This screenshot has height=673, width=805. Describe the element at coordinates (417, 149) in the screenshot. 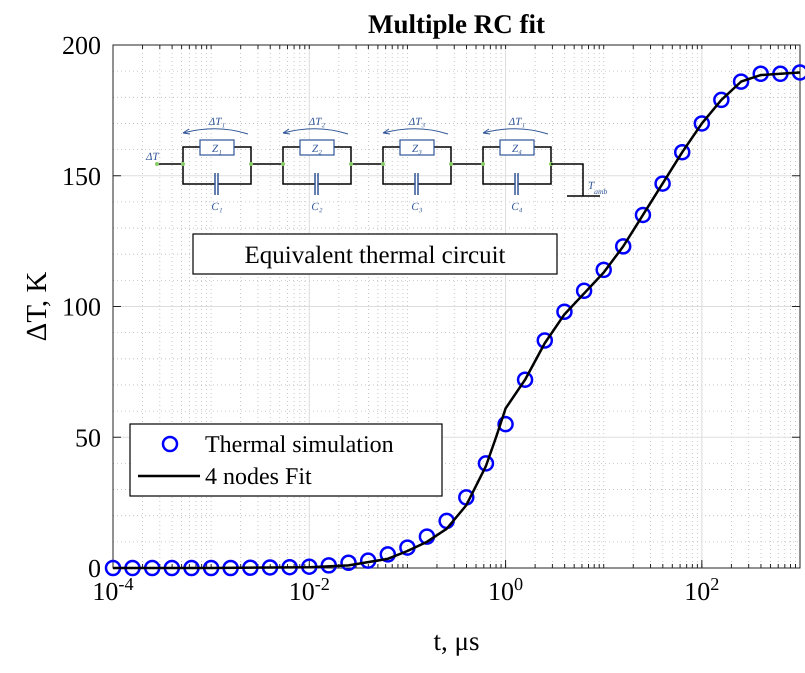

I see `annotation: Z₃` at that location.